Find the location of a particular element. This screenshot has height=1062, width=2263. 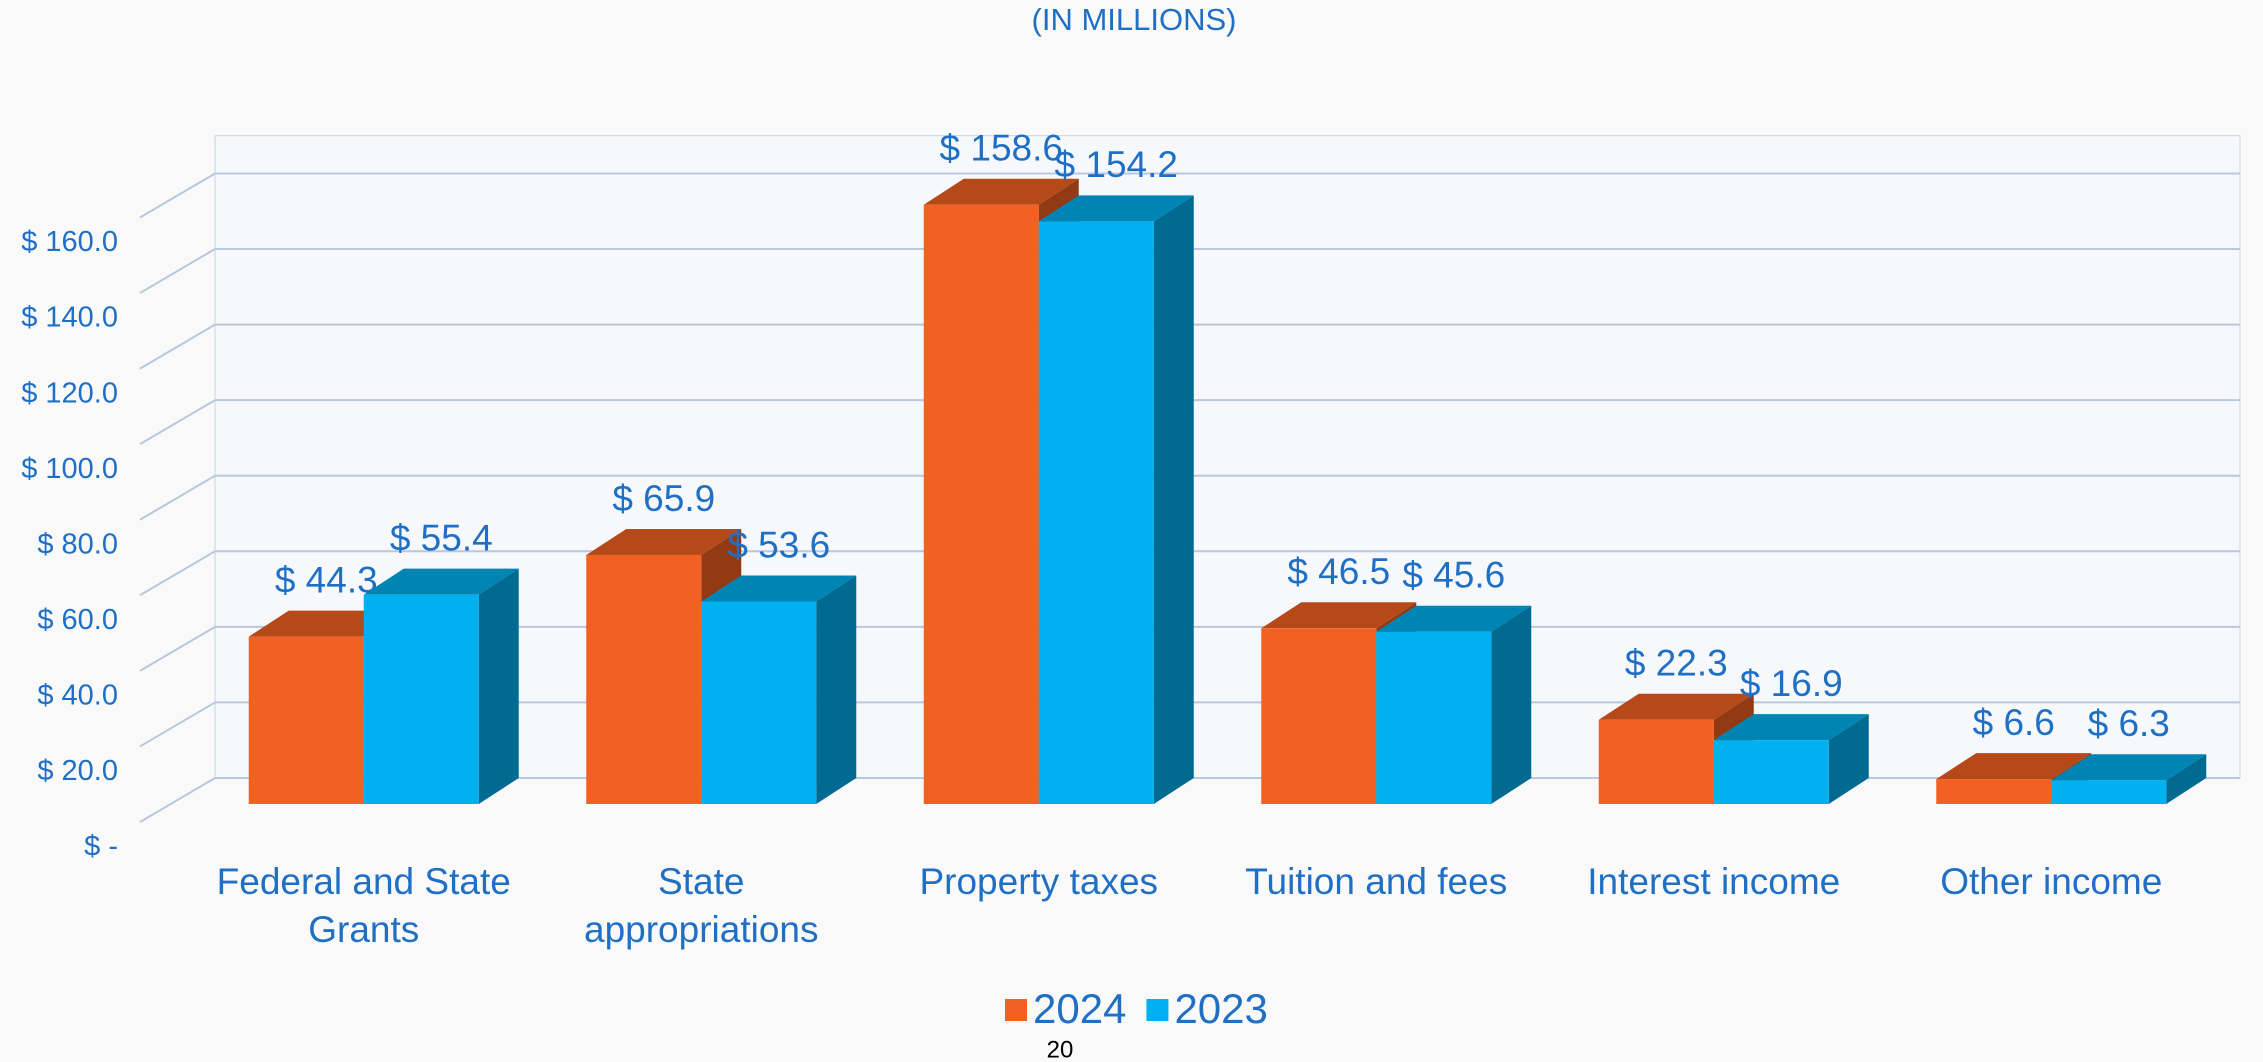

y-tick-label: $ 80.0 is located at coordinates (77, 544).